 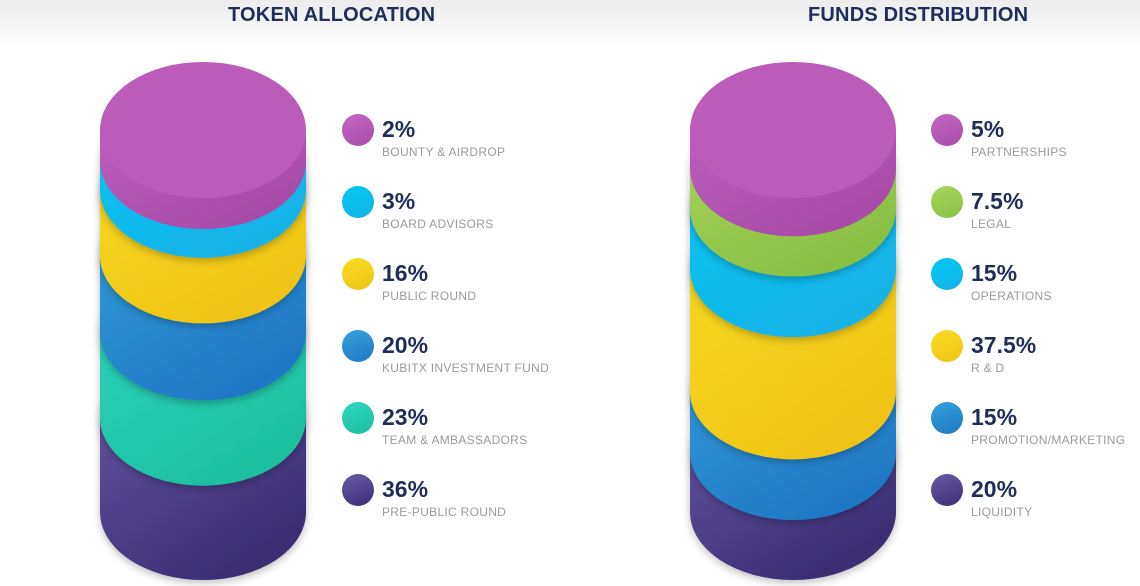 What do you see at coordinates (466, 368) in the screenshot?
I see `legend-label: KUBITX INVESTMENT FUND` at bounding box center [466, 368].